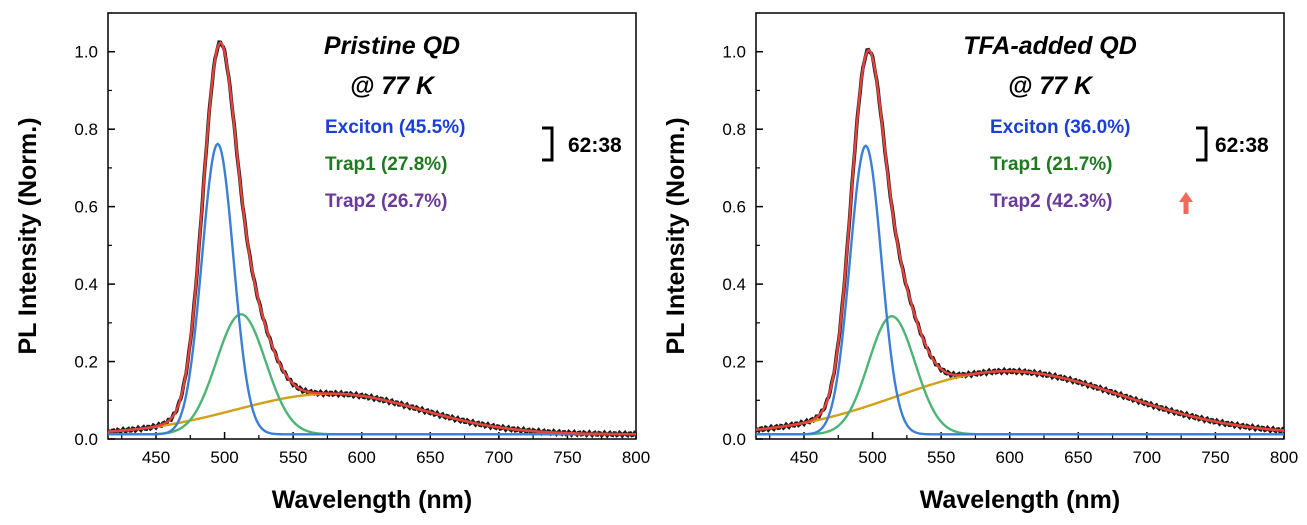  What do you see at coordinates (386, 201) in the screenshot?
I see `legend-entry: Trap2 (26.7%)` at bounding box center [386, 201].